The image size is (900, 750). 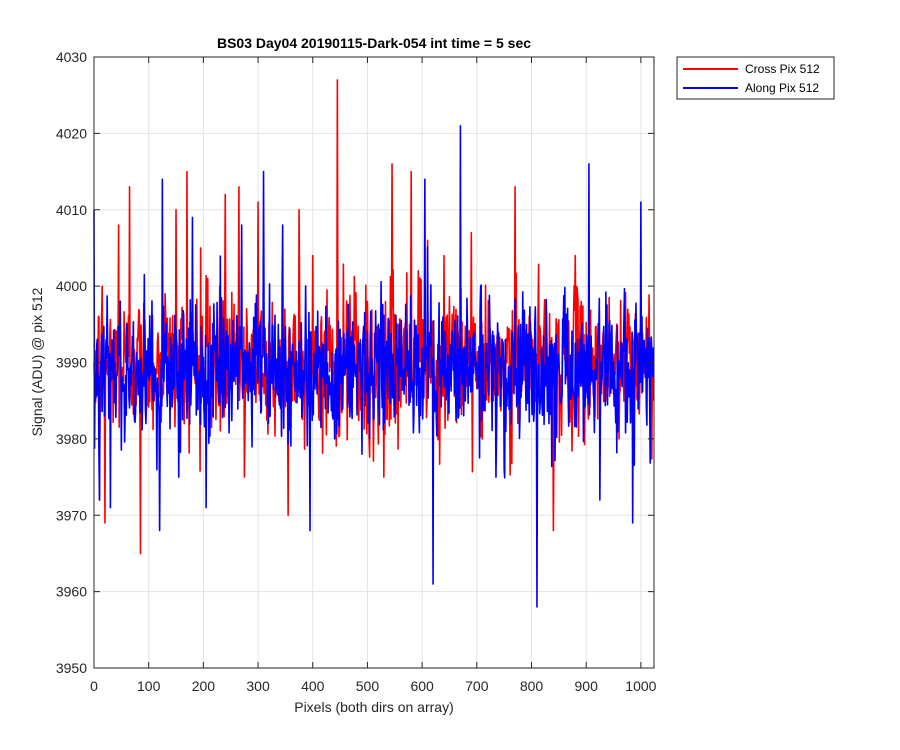 I want to click on x-tick-label: 200, so click(x=204, y=686).